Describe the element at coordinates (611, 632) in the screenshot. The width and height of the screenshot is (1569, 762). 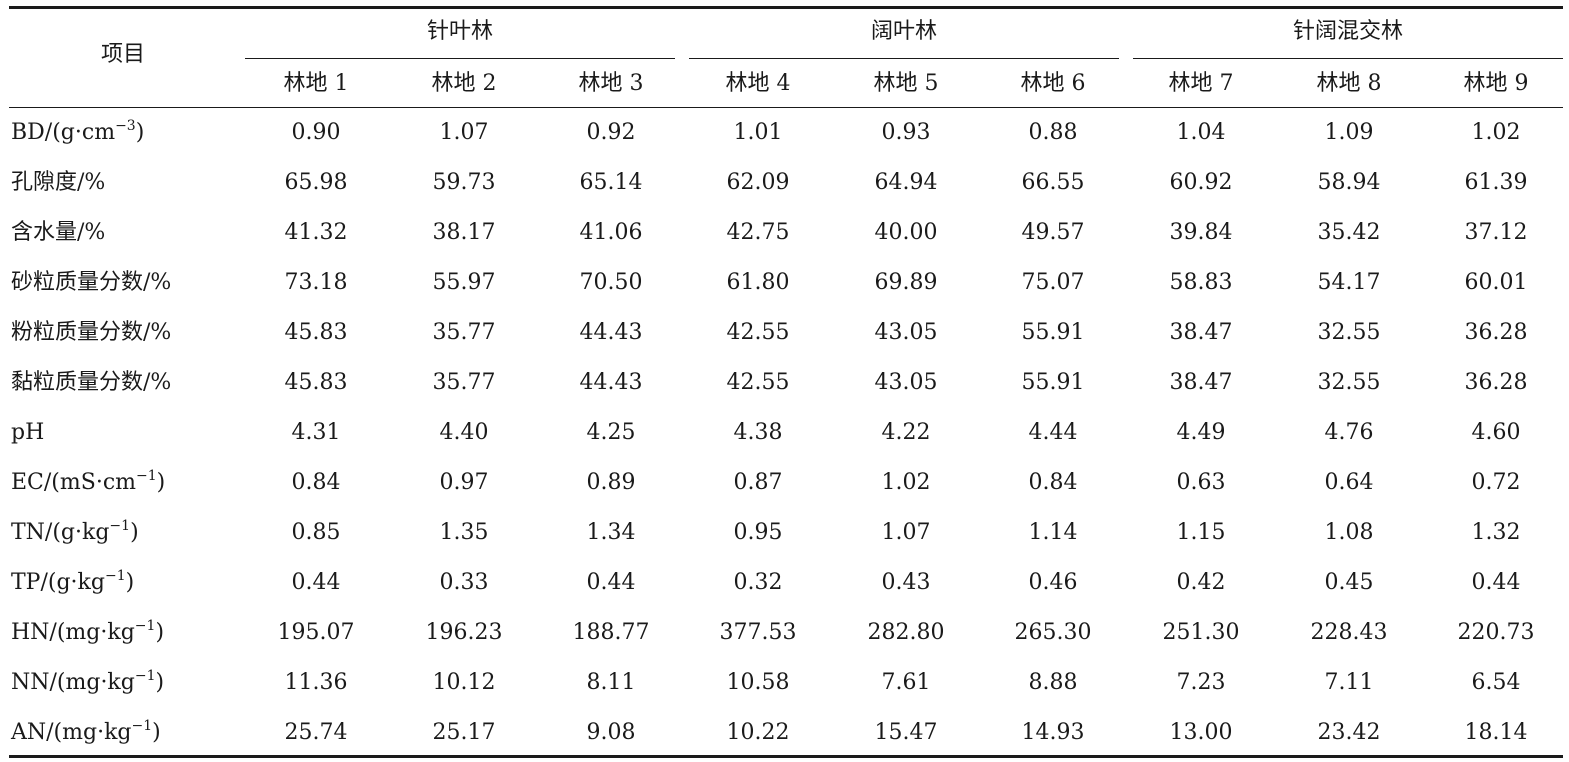
I see `table-cell: 188.77` at that location.